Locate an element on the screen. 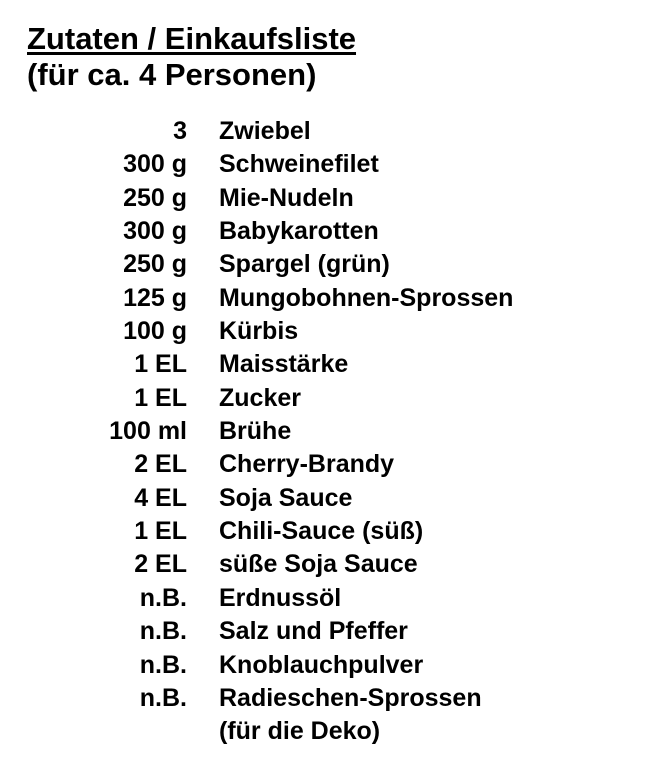 The image size is (656, 777). ingredient-name: Maisstärke is located at coordinates (284, 364).